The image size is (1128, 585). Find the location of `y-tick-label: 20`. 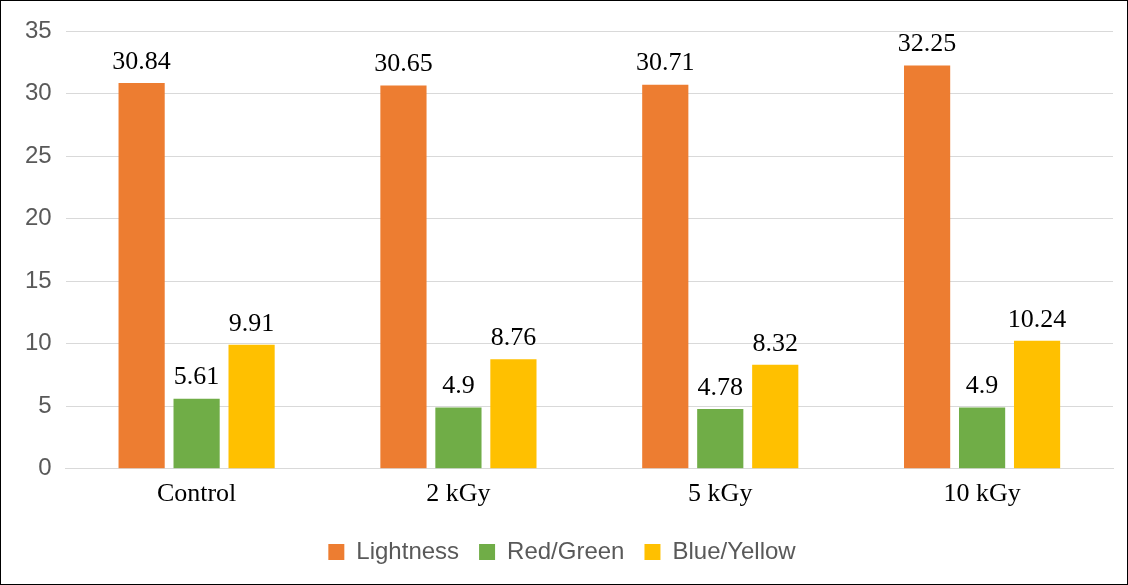

y-tick-label: 20 is located at coordinates (38, 217).